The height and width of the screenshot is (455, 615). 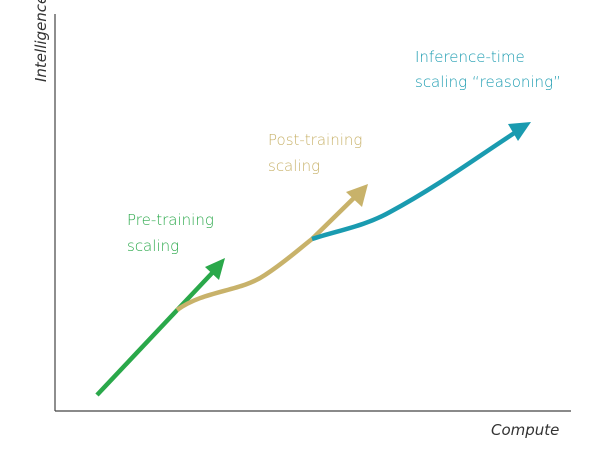 What do you see at coordinates (267, 252) in the screenshot?
I see `post-training-arrow` at bounding box center [267, 252].